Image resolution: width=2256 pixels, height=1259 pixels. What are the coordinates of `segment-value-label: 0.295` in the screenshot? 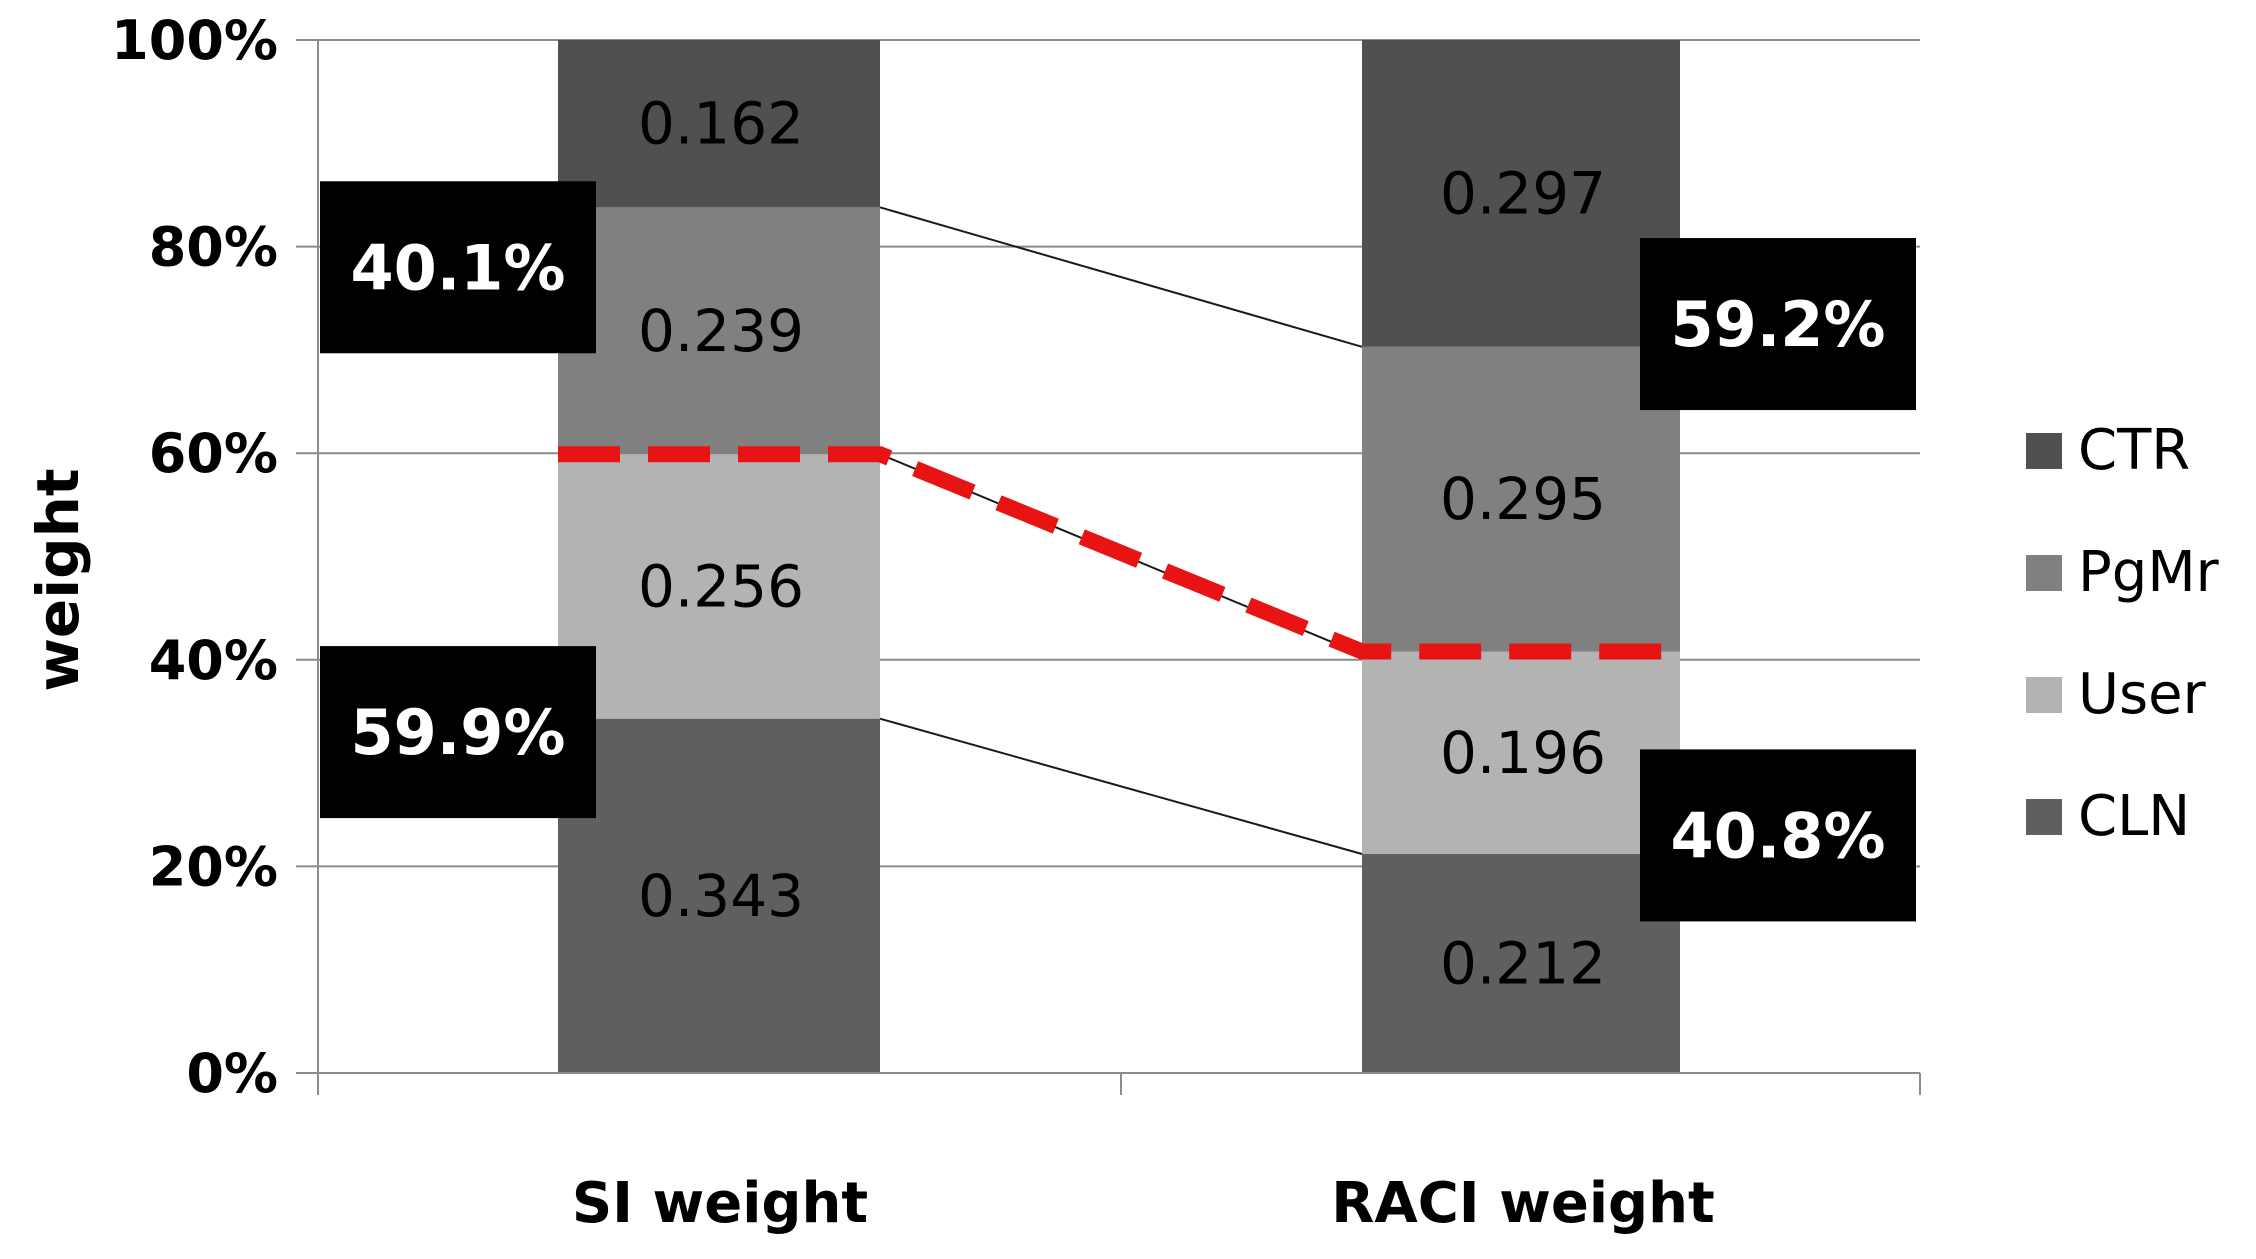 It's located at (1523, 499).